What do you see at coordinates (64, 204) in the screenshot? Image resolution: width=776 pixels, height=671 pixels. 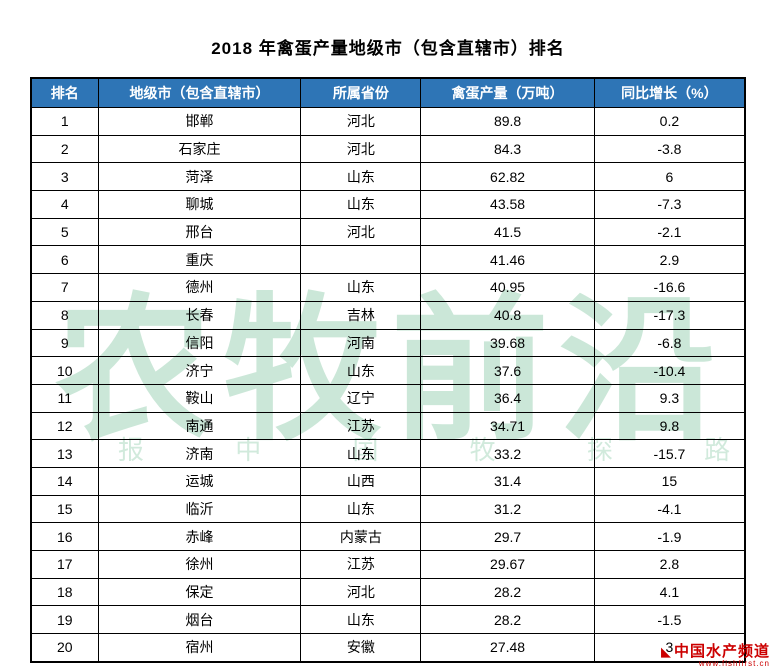 I see `table-cell: 4` at bounding box center [64, 204].